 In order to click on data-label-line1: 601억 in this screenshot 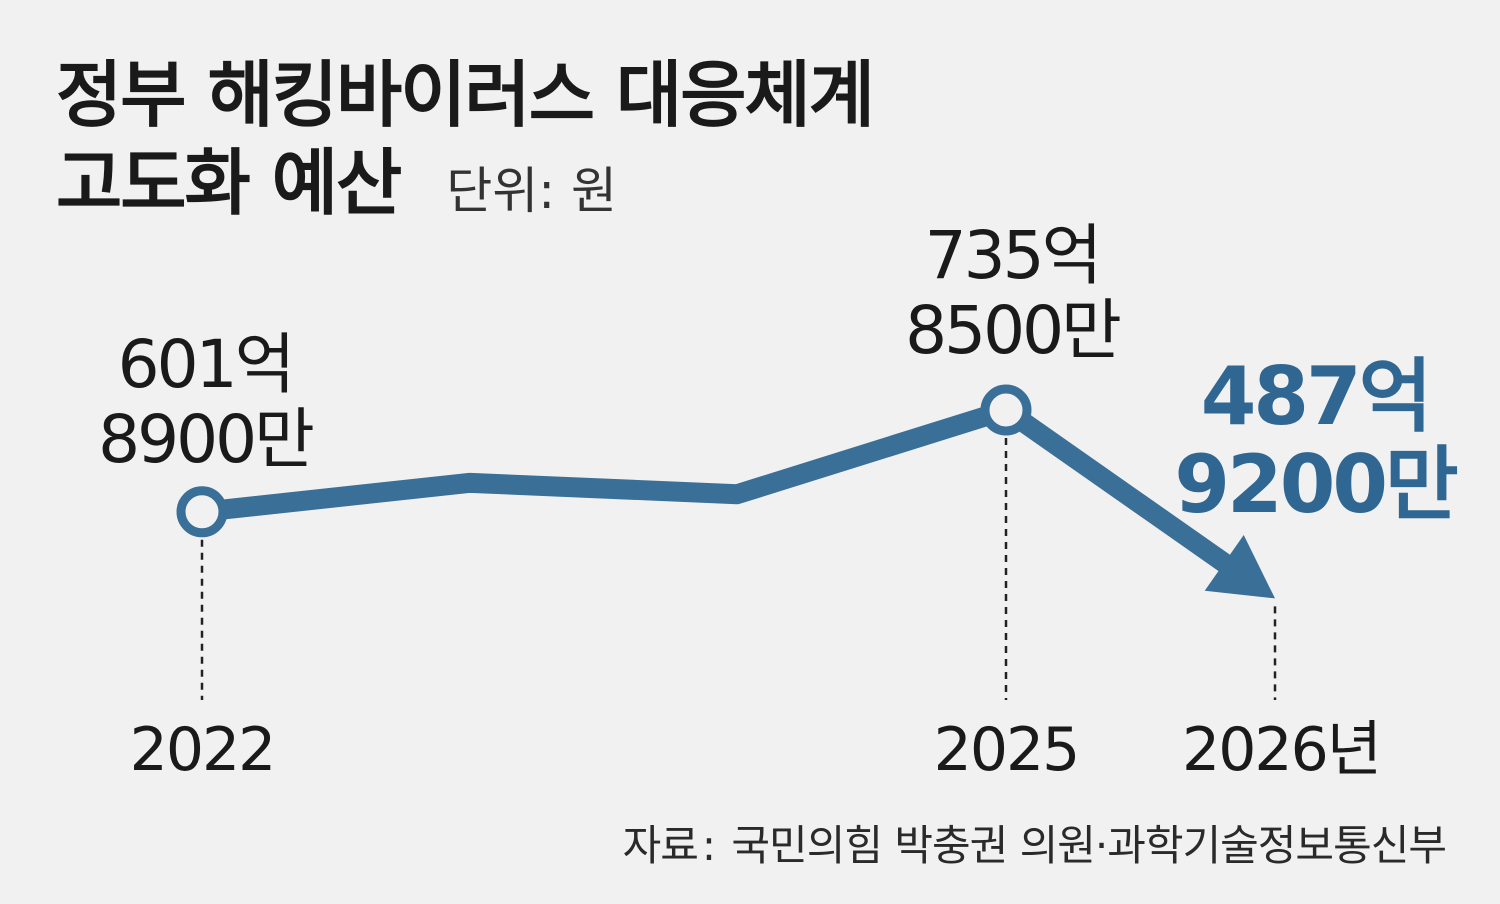, I will do `click(205, 364)`.